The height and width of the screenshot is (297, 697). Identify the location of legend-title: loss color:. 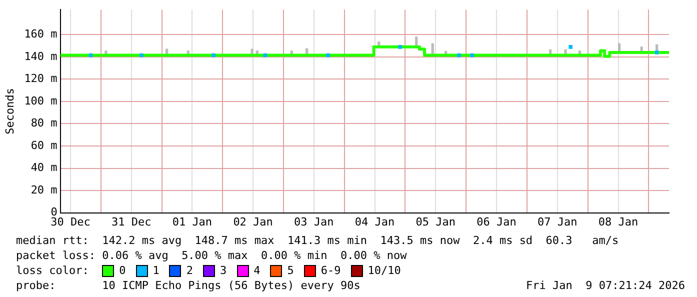
(53, 270).